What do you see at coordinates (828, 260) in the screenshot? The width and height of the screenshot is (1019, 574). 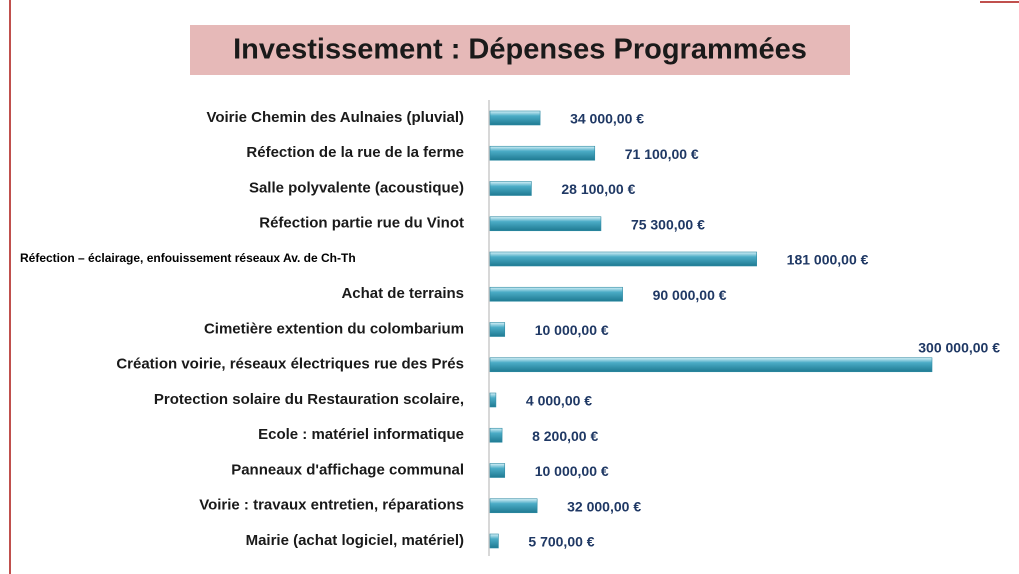 I see `value-label: 181 000,00 €` at bounding box center [828, 260].